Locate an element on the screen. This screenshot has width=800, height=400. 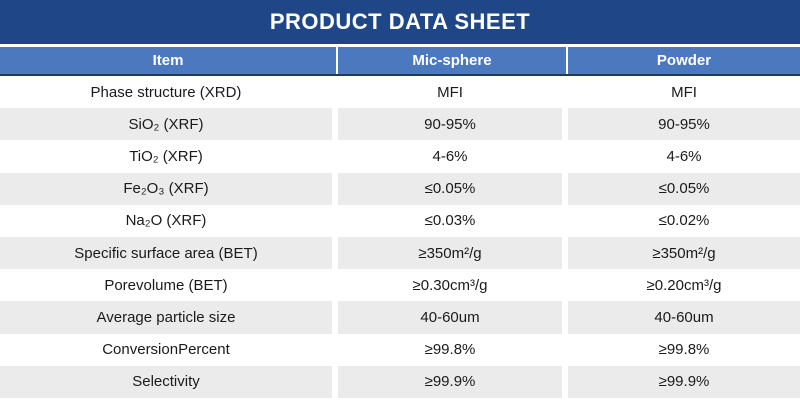
column-header-item: Item is located at coordinates (169, 60).